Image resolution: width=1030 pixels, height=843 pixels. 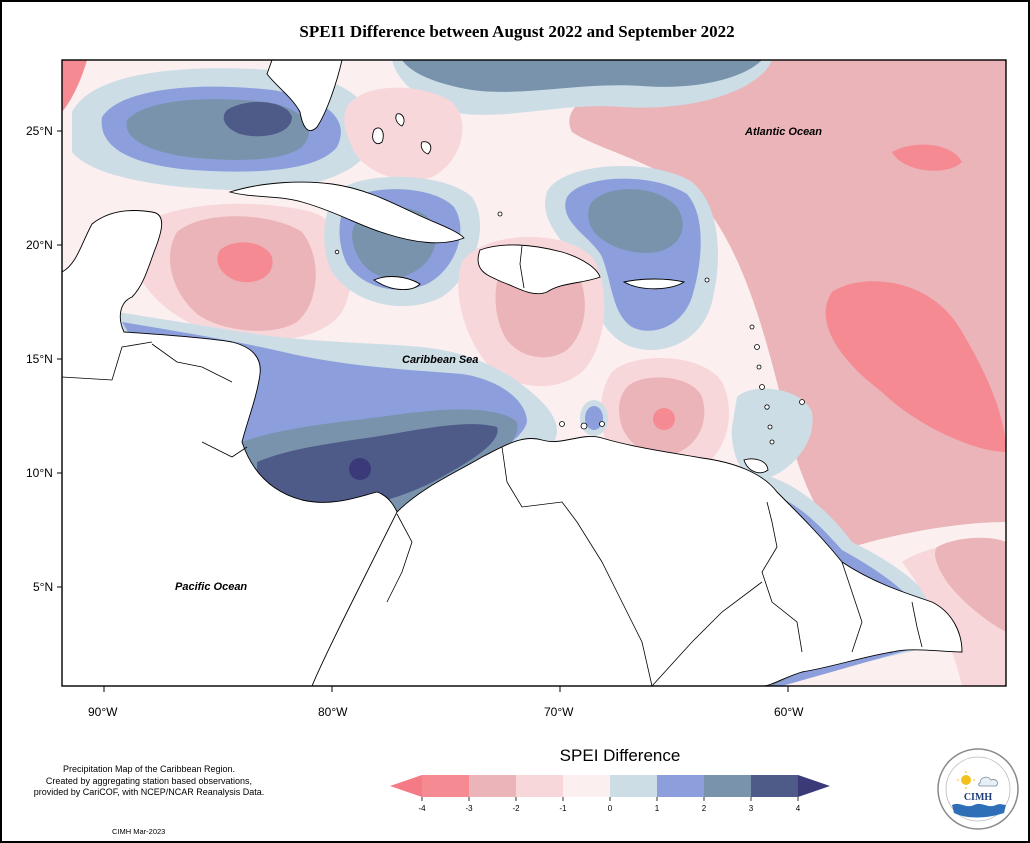 I want to click on legend-title: SPEI Difference, so click(x=620, y=755).